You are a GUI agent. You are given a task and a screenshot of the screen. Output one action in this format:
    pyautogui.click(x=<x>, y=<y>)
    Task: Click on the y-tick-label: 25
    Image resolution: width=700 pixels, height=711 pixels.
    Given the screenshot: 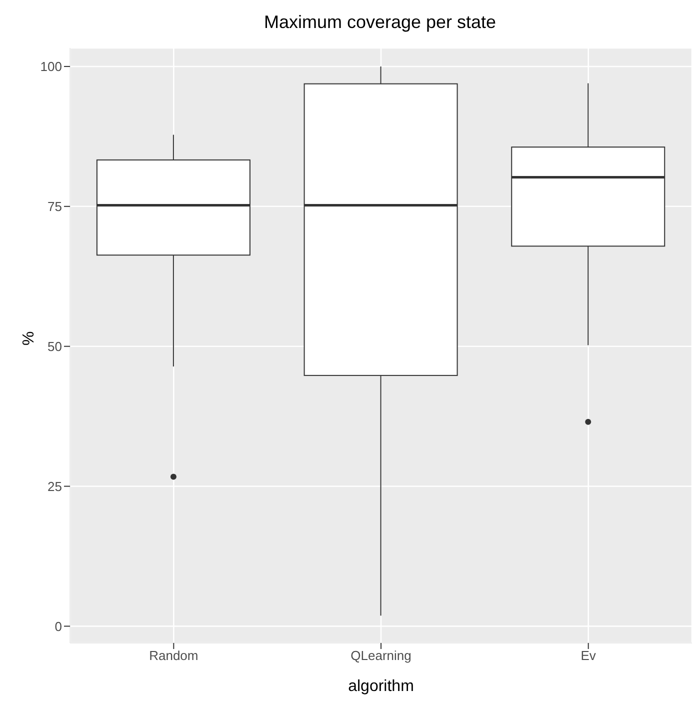 What is the action you would take?
    pyautogui.click(x=55, y=486)
    